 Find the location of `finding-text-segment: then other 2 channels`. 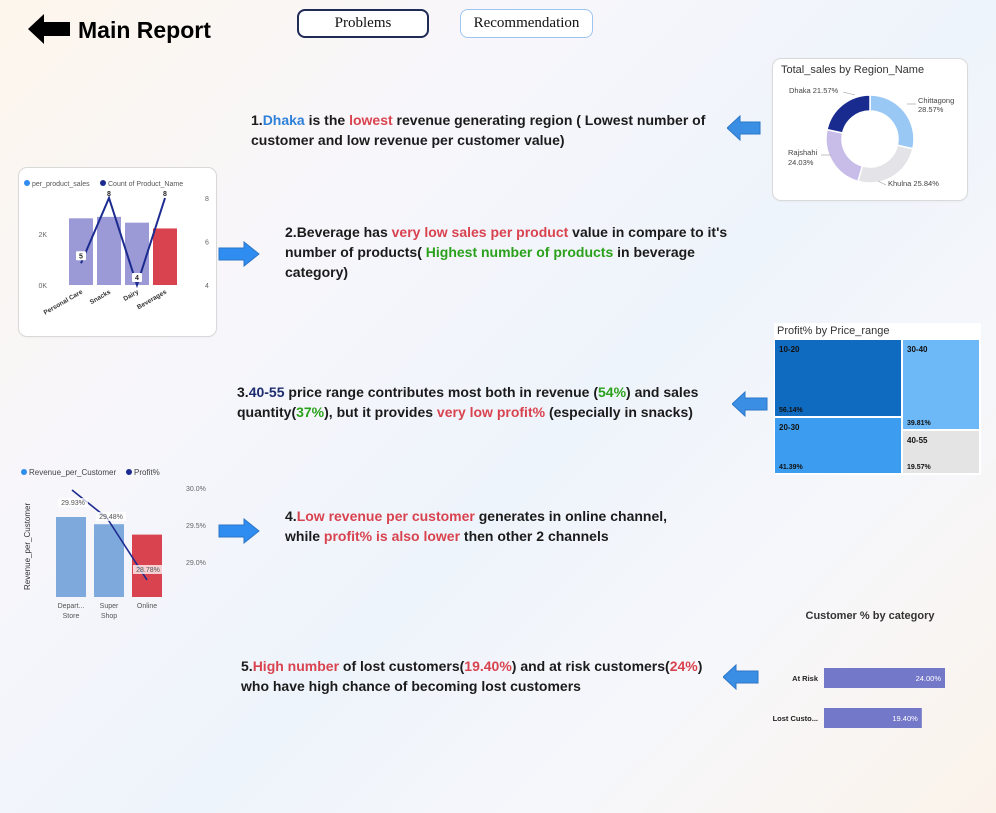

finding-text-segment: then other 2 channels is located at coordinates (534, 536).